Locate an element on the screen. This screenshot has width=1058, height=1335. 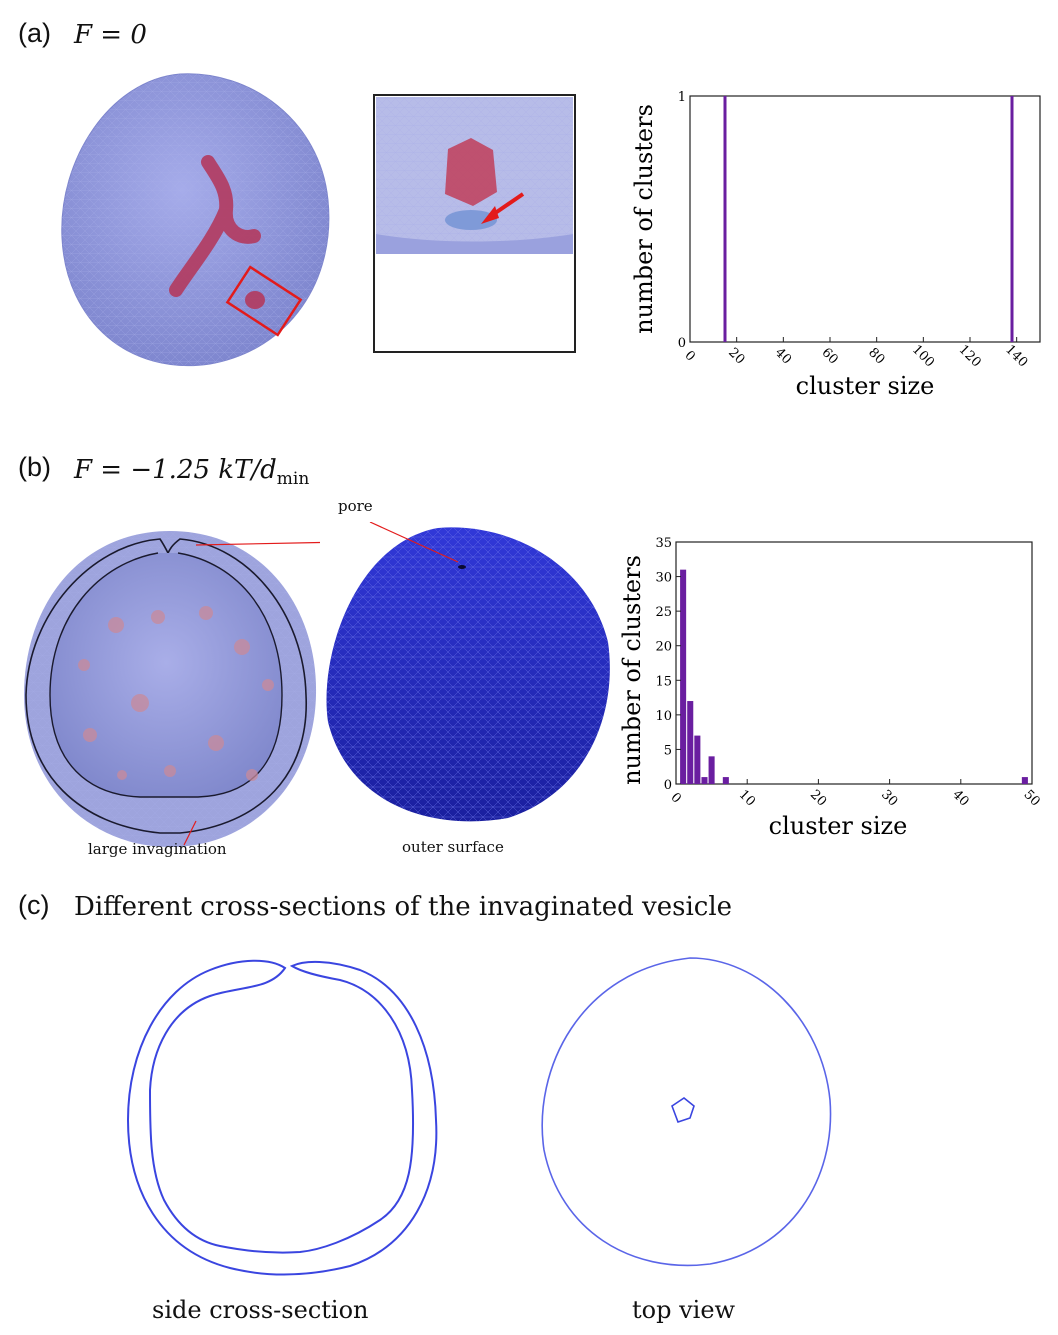
chart-a-xtick-label: 80 is located at coordinates (876, 356).